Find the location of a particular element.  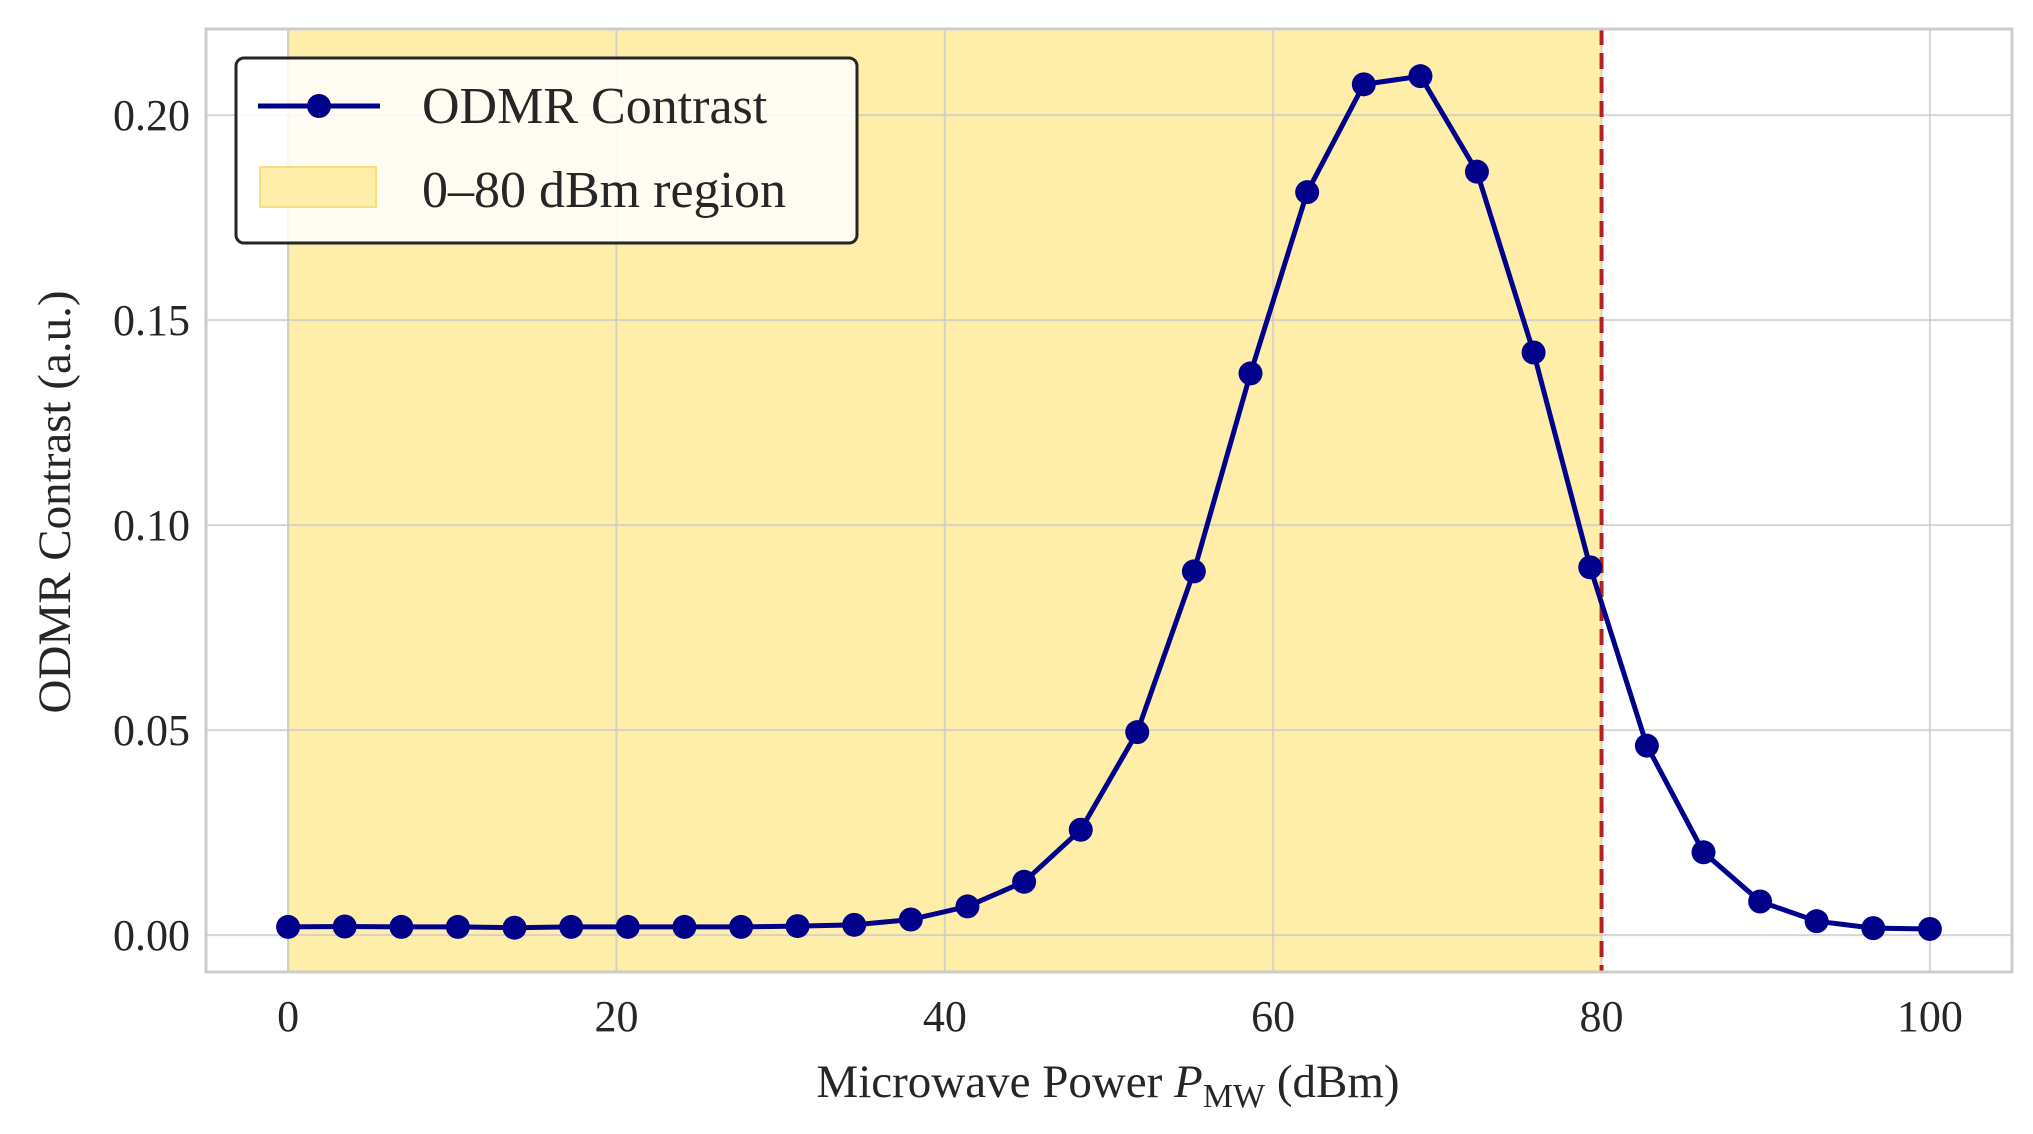

x-axis-label-suffix: (dBm) is located at coordinates (1332, 1082).